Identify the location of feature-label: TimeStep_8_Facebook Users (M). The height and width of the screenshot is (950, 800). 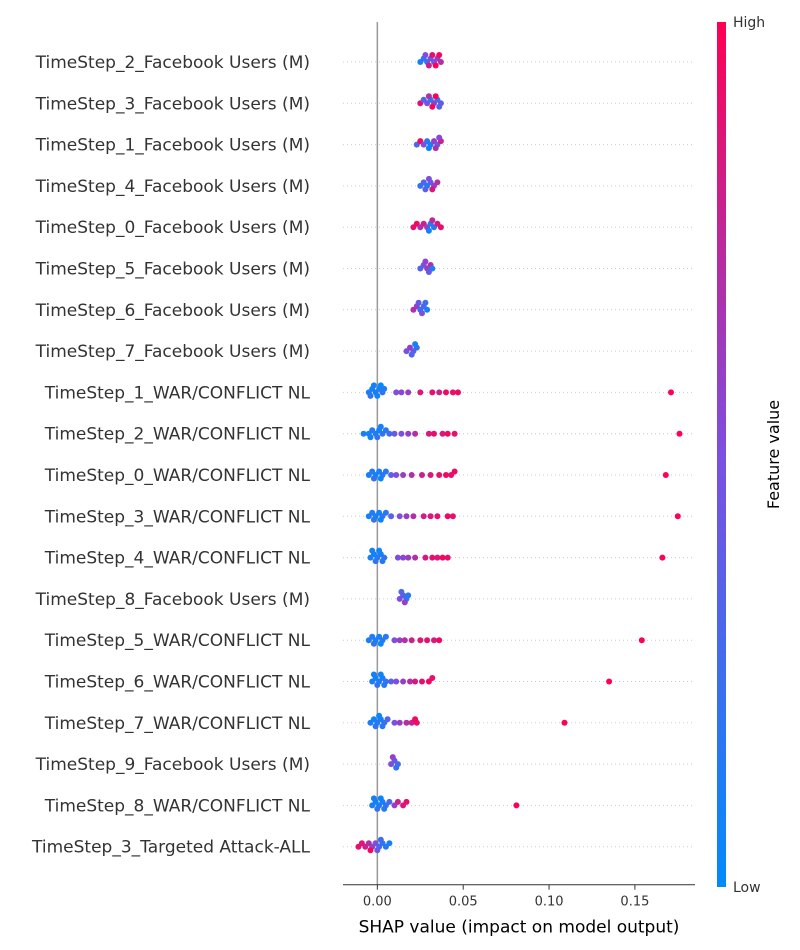
(172, 600).